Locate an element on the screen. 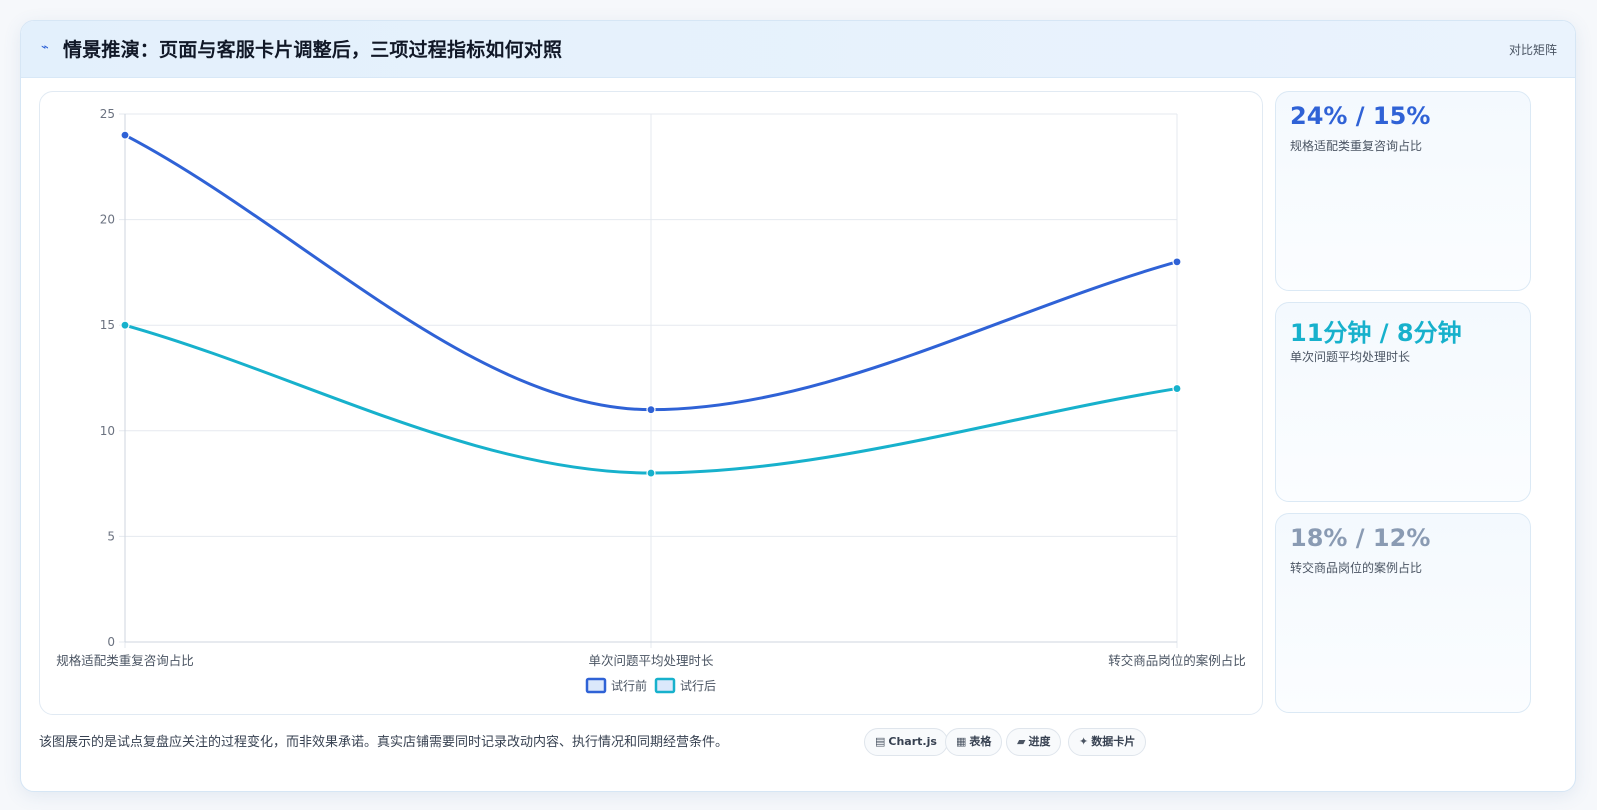  compare-matrix-link: 对比矩阵 is located at coordinates (1532, 50).